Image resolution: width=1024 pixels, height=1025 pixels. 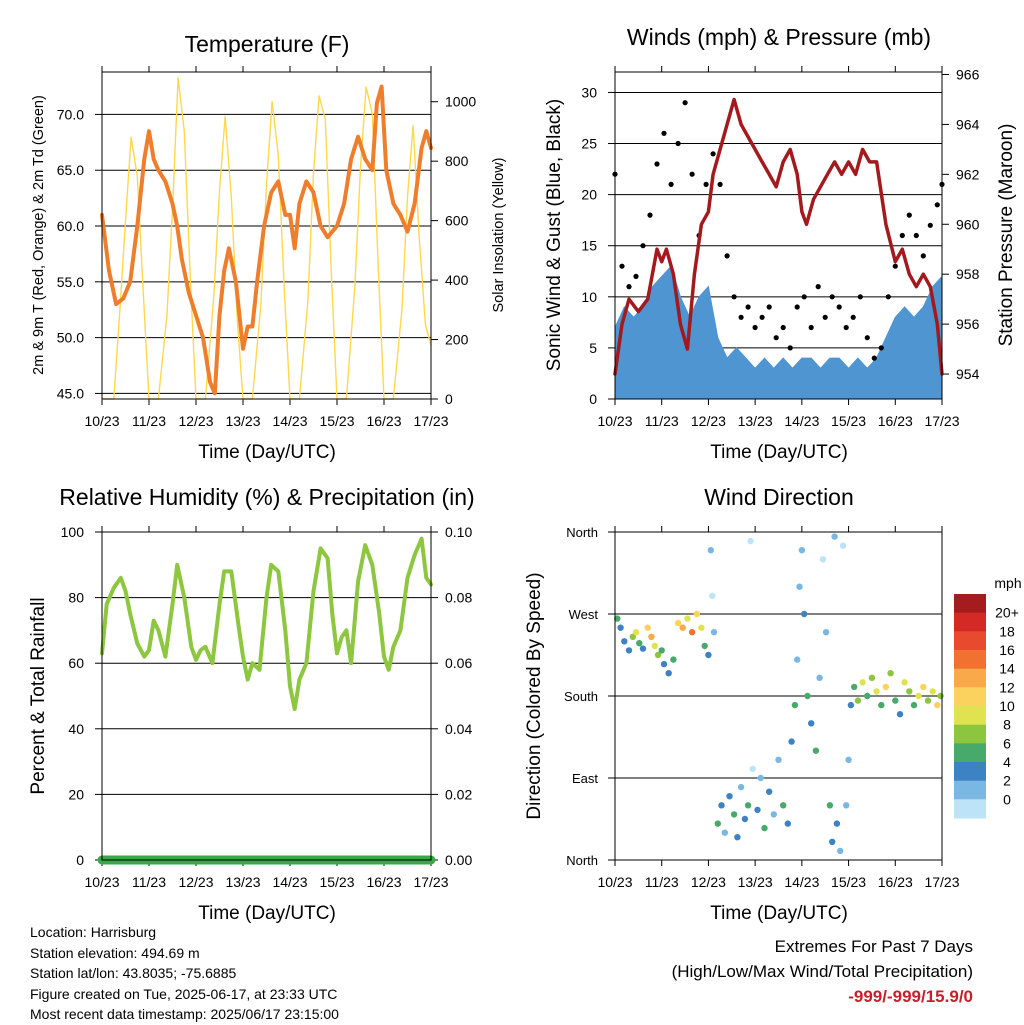 I want to click on y-tick-label: North, so click(x=582, y=860).